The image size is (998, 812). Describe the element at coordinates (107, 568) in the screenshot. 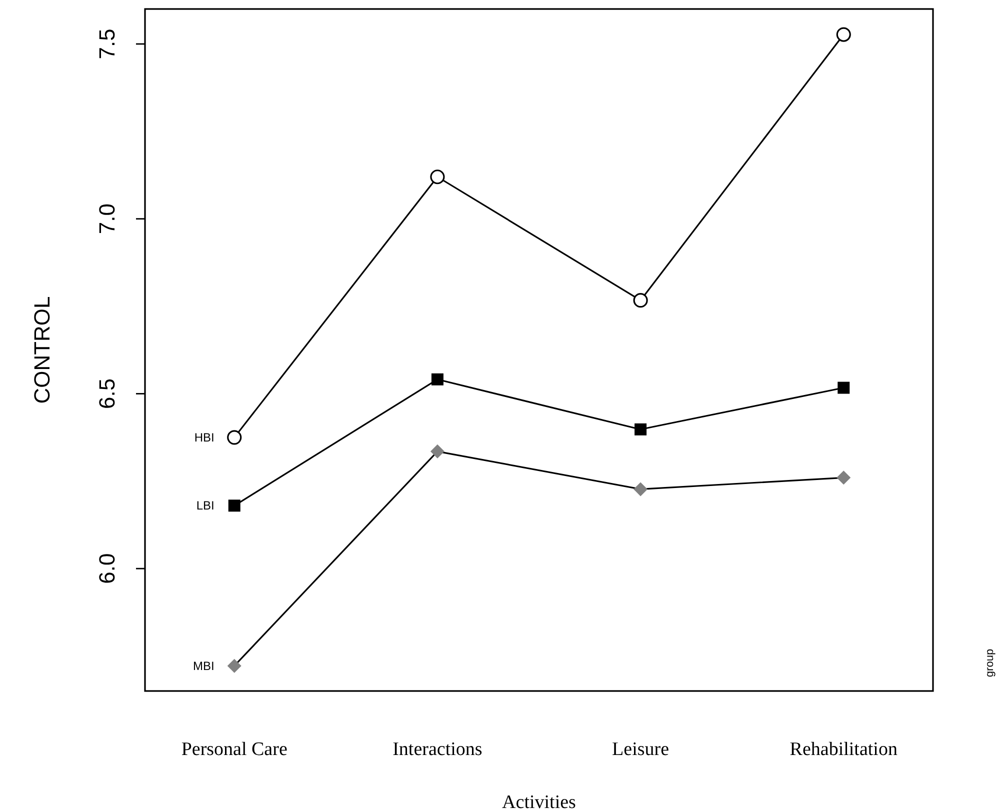

I see `y-tick-label: 6.0` at that location.